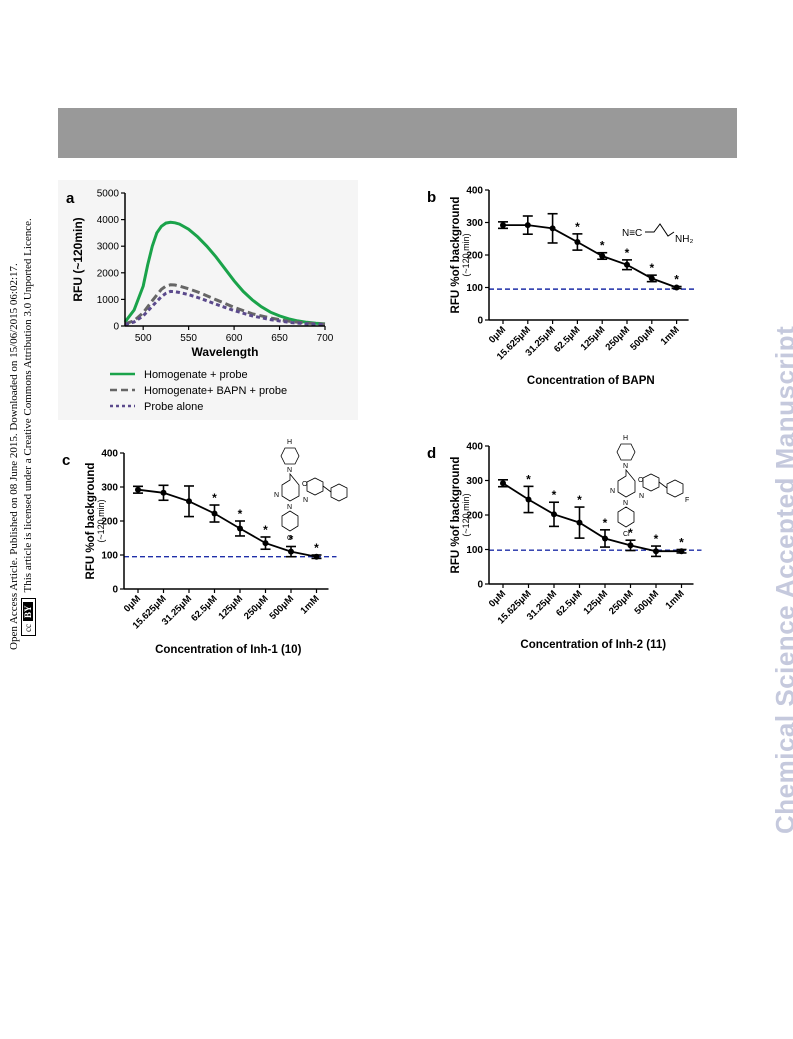 The width and height of the screenshot is (793, 1039). Describe the element at coordinates (431, 453) in the screenshot. I see `panel-letter: d` at that location.